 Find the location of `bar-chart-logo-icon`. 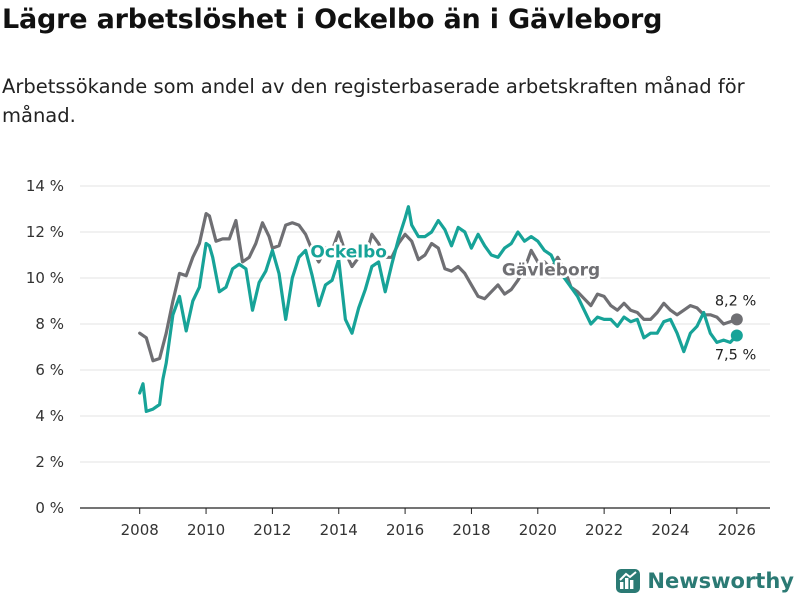

bar-chart-logo-icon is located at coordinates (628, 581).